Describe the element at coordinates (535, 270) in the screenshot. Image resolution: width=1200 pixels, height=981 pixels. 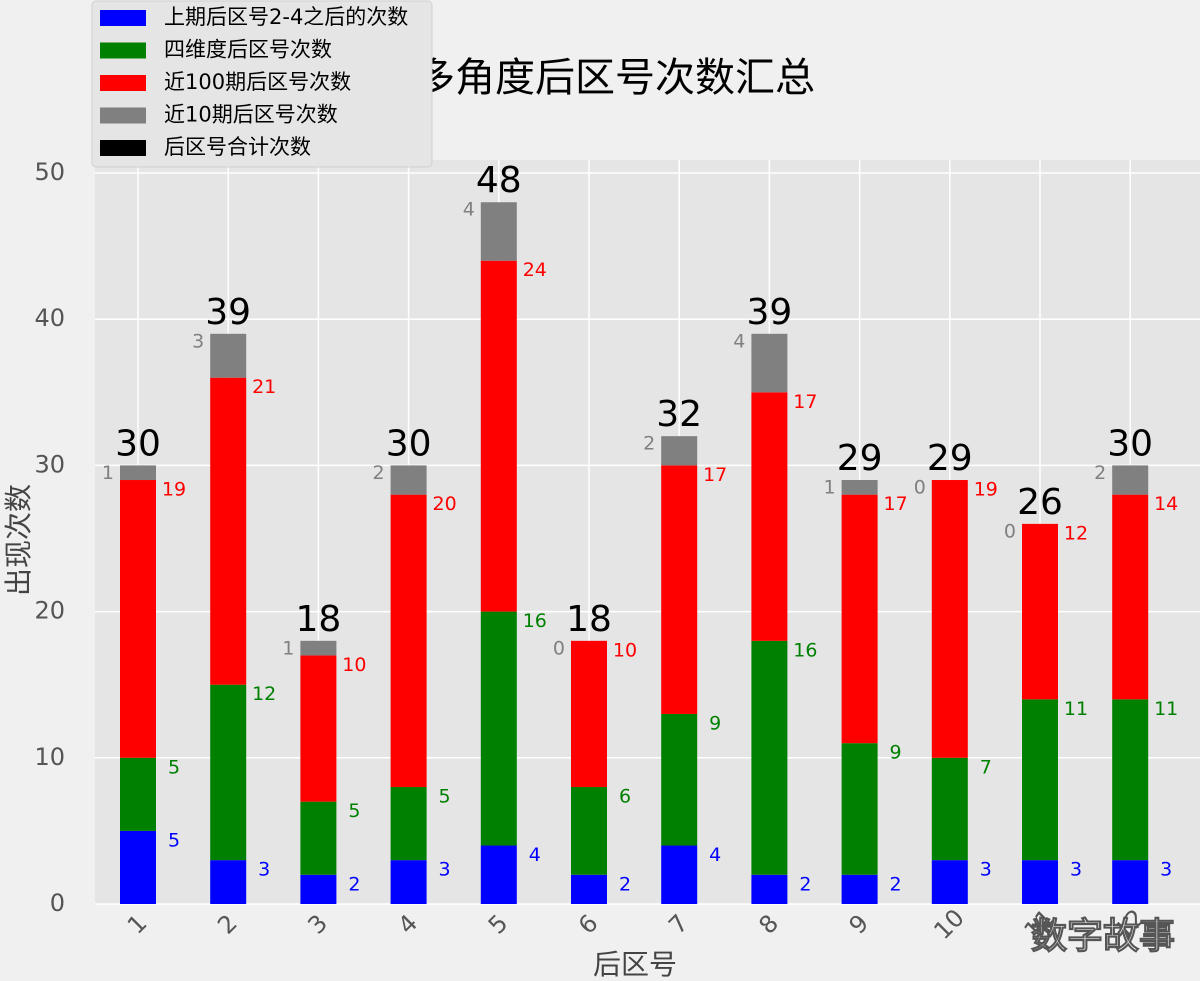
I see `value-label: 24` at that location.